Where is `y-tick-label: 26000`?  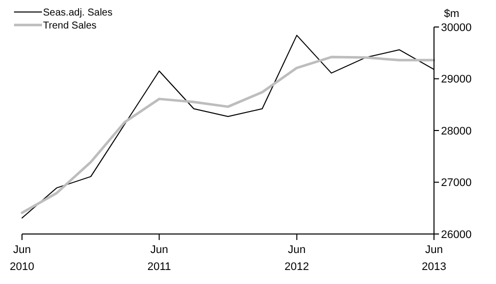
y-tick-label: 26000 is located at coordinates (456, 234).